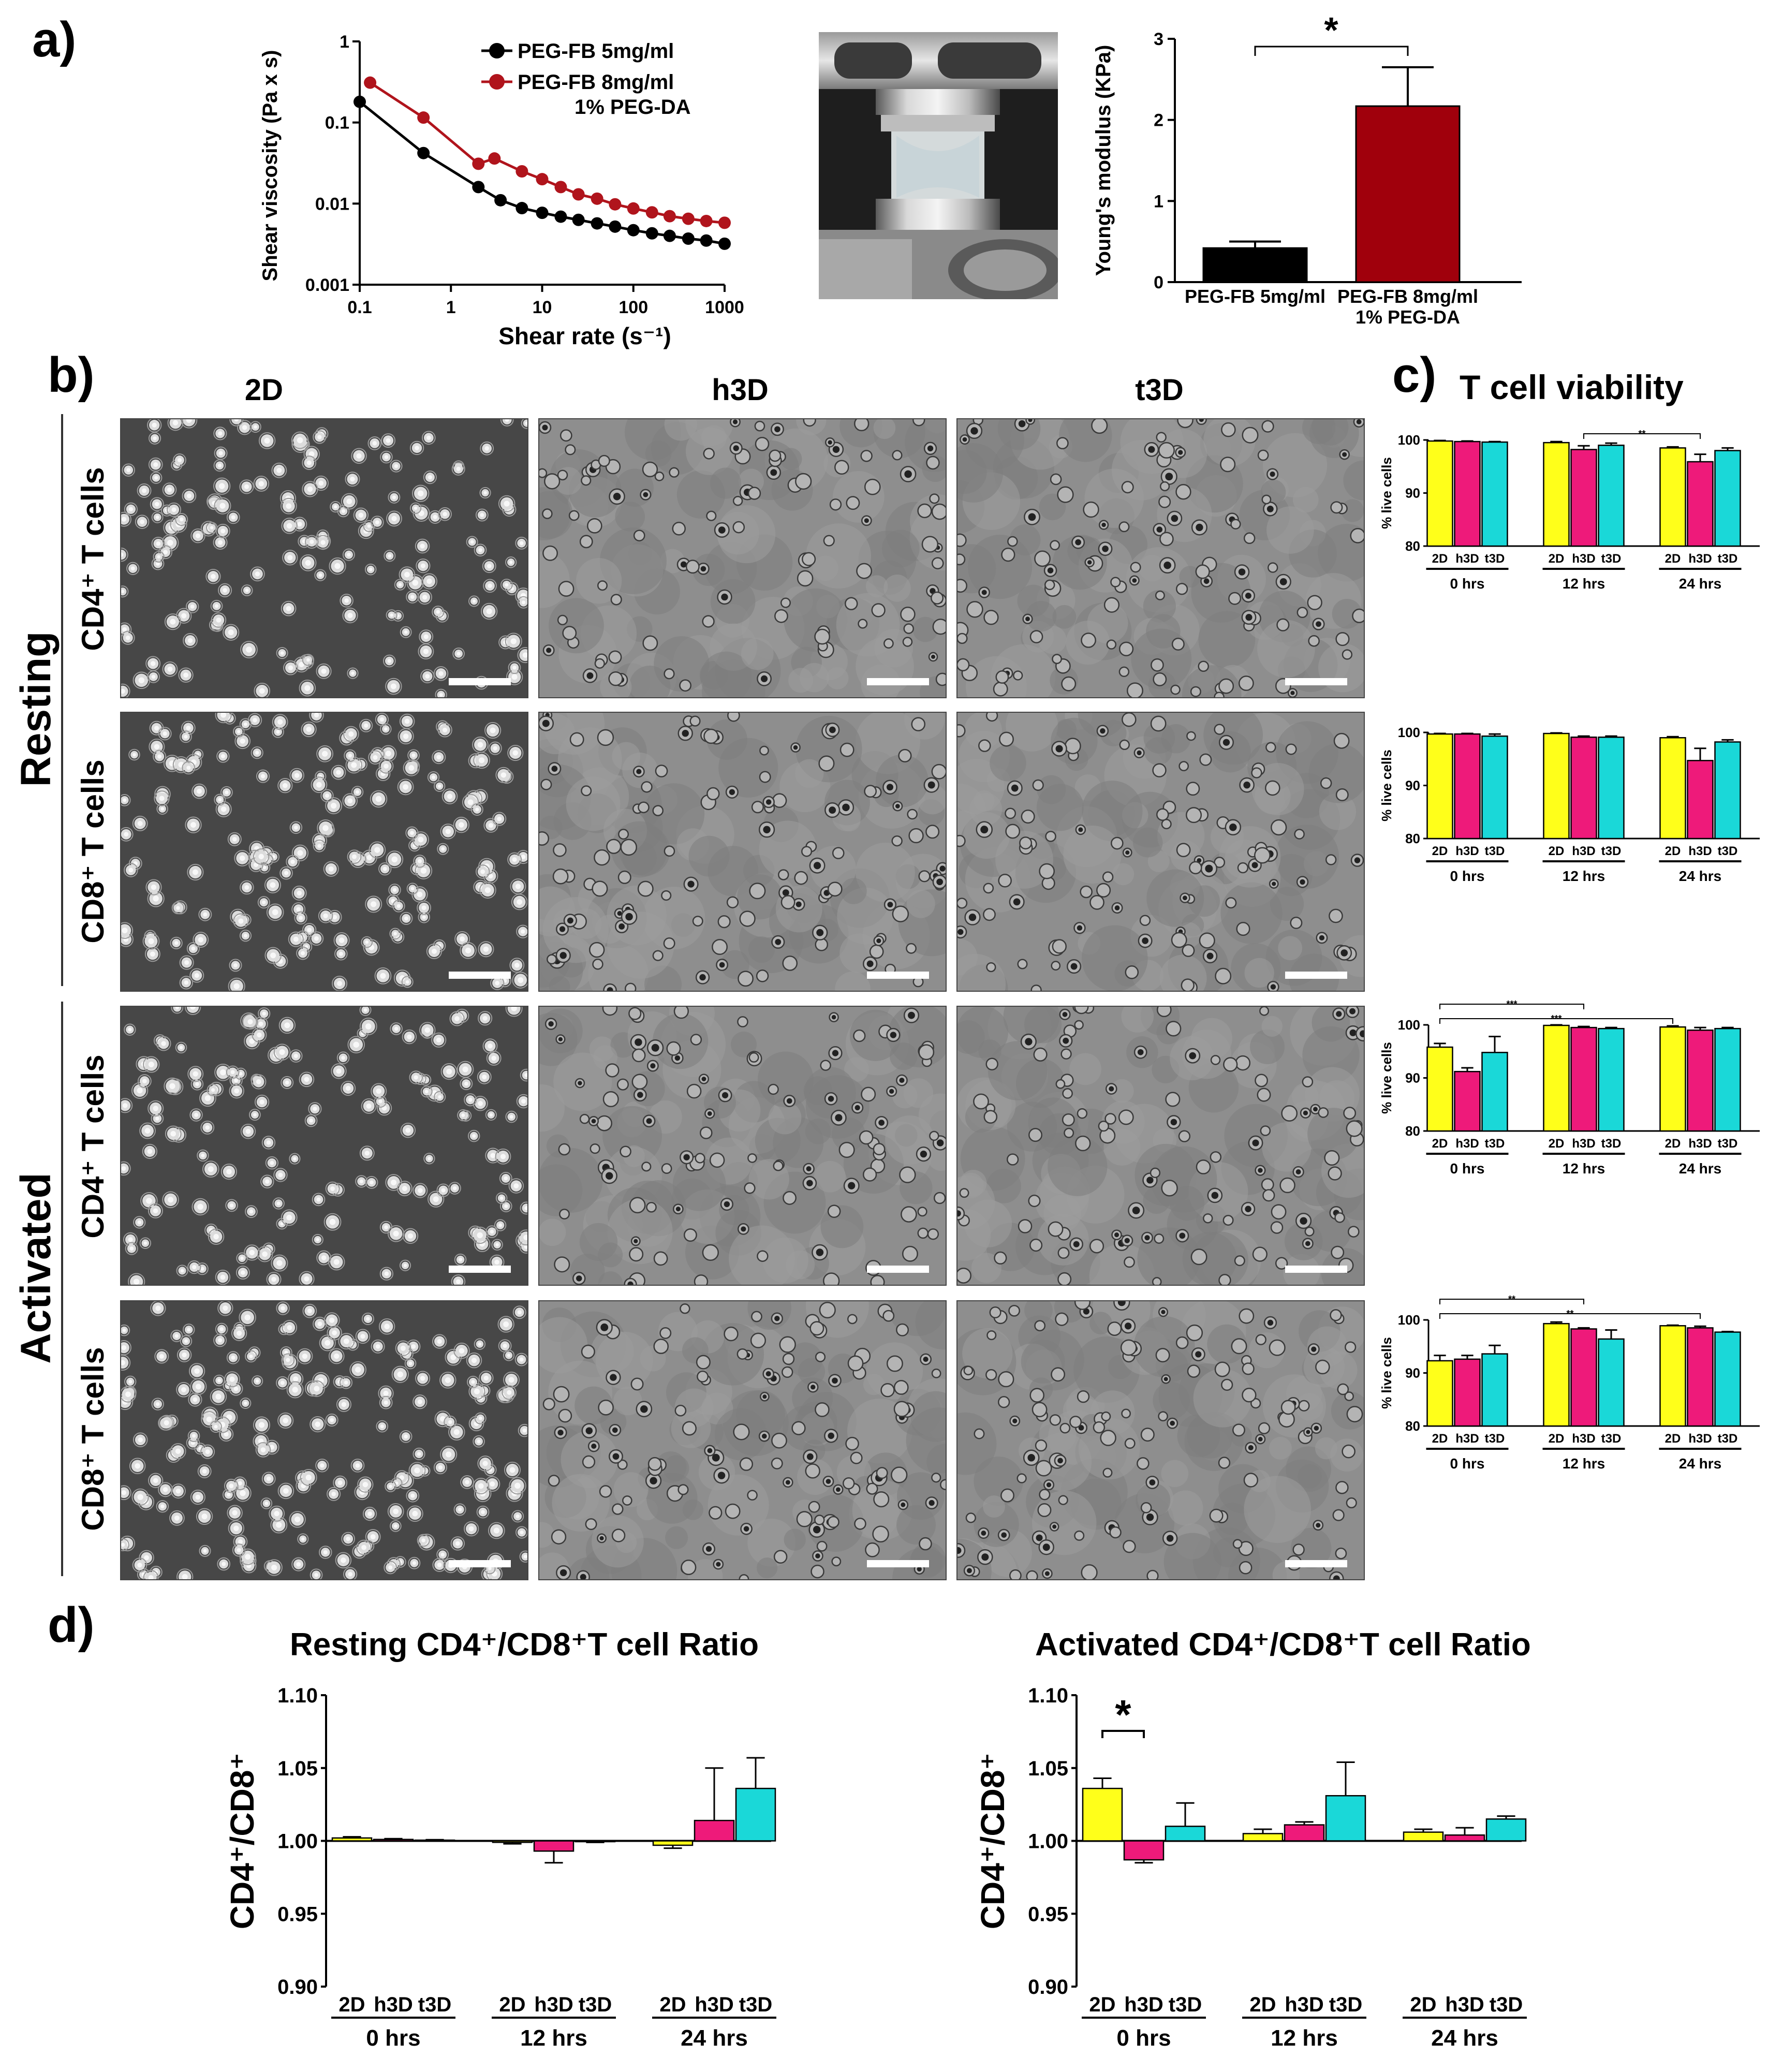  What do you see at coordinates (360, 307) in the screenshot?
I see `viscosity-x-tick-label: 0.1` at bounding box center [360, 307].